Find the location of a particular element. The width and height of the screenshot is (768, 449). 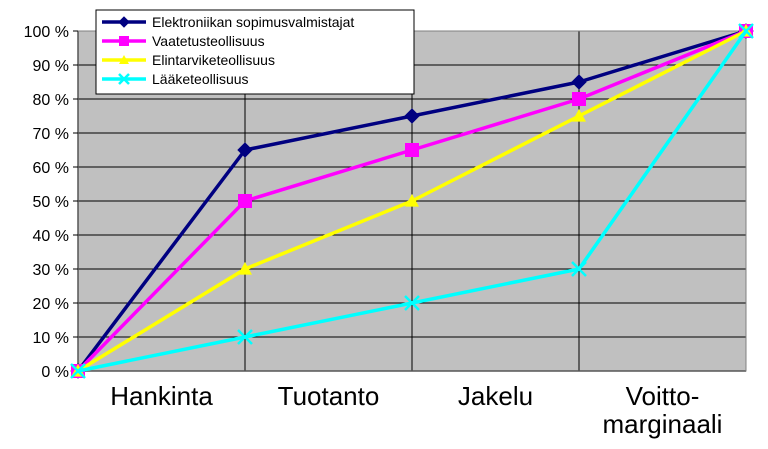

legend-entry: Elektroniikan sopimusvalmistajat is located at coordinates (228, 22).